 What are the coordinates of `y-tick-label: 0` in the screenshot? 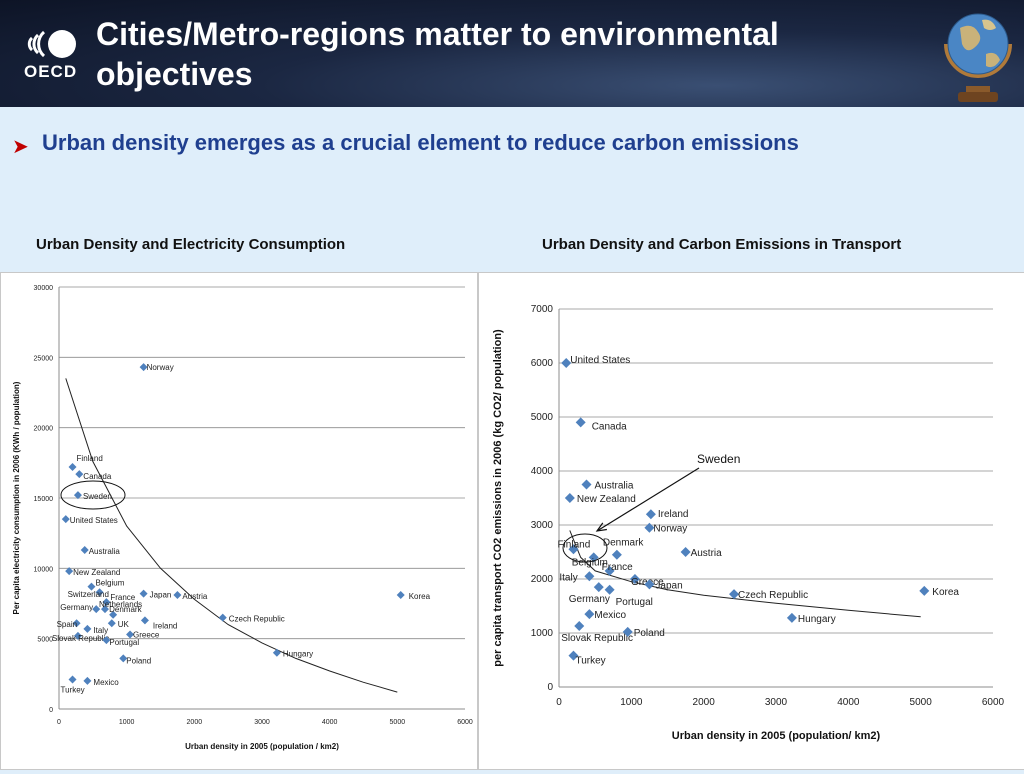 It's located at (51, 710).